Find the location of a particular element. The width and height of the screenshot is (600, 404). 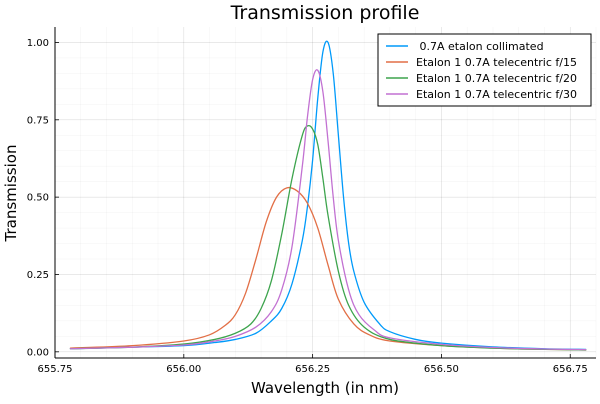

legend-label: Etalon 1 0.7A telecentric f/15 is located at coordinates (496, 62).